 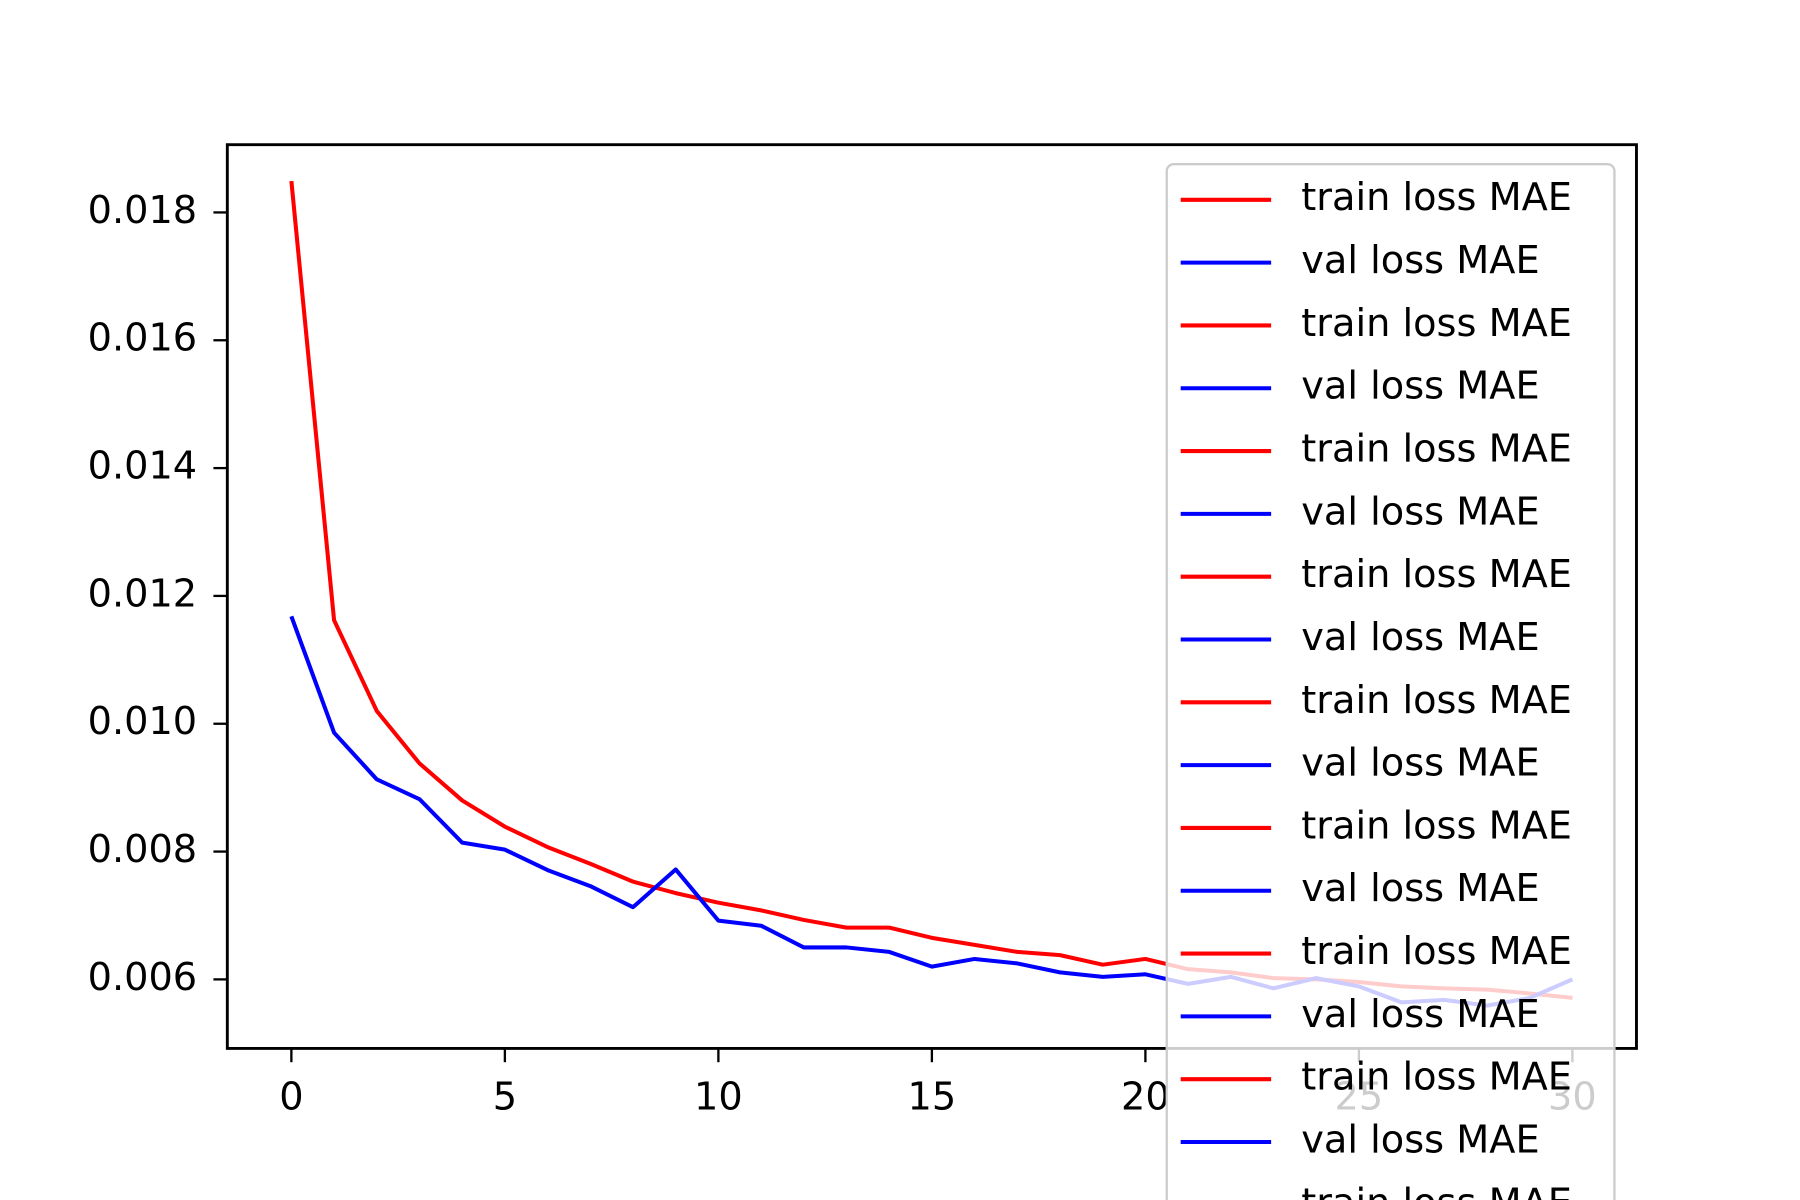 What do you see at coordinates (143, 721) in the screenshot?
I see `y-tick-label: 0.010` at bounding box center [143, 721].